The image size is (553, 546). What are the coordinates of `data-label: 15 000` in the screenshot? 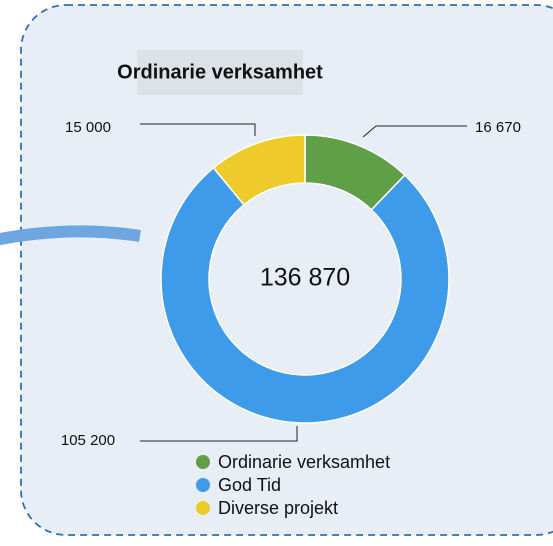 It's located at (88, 127).